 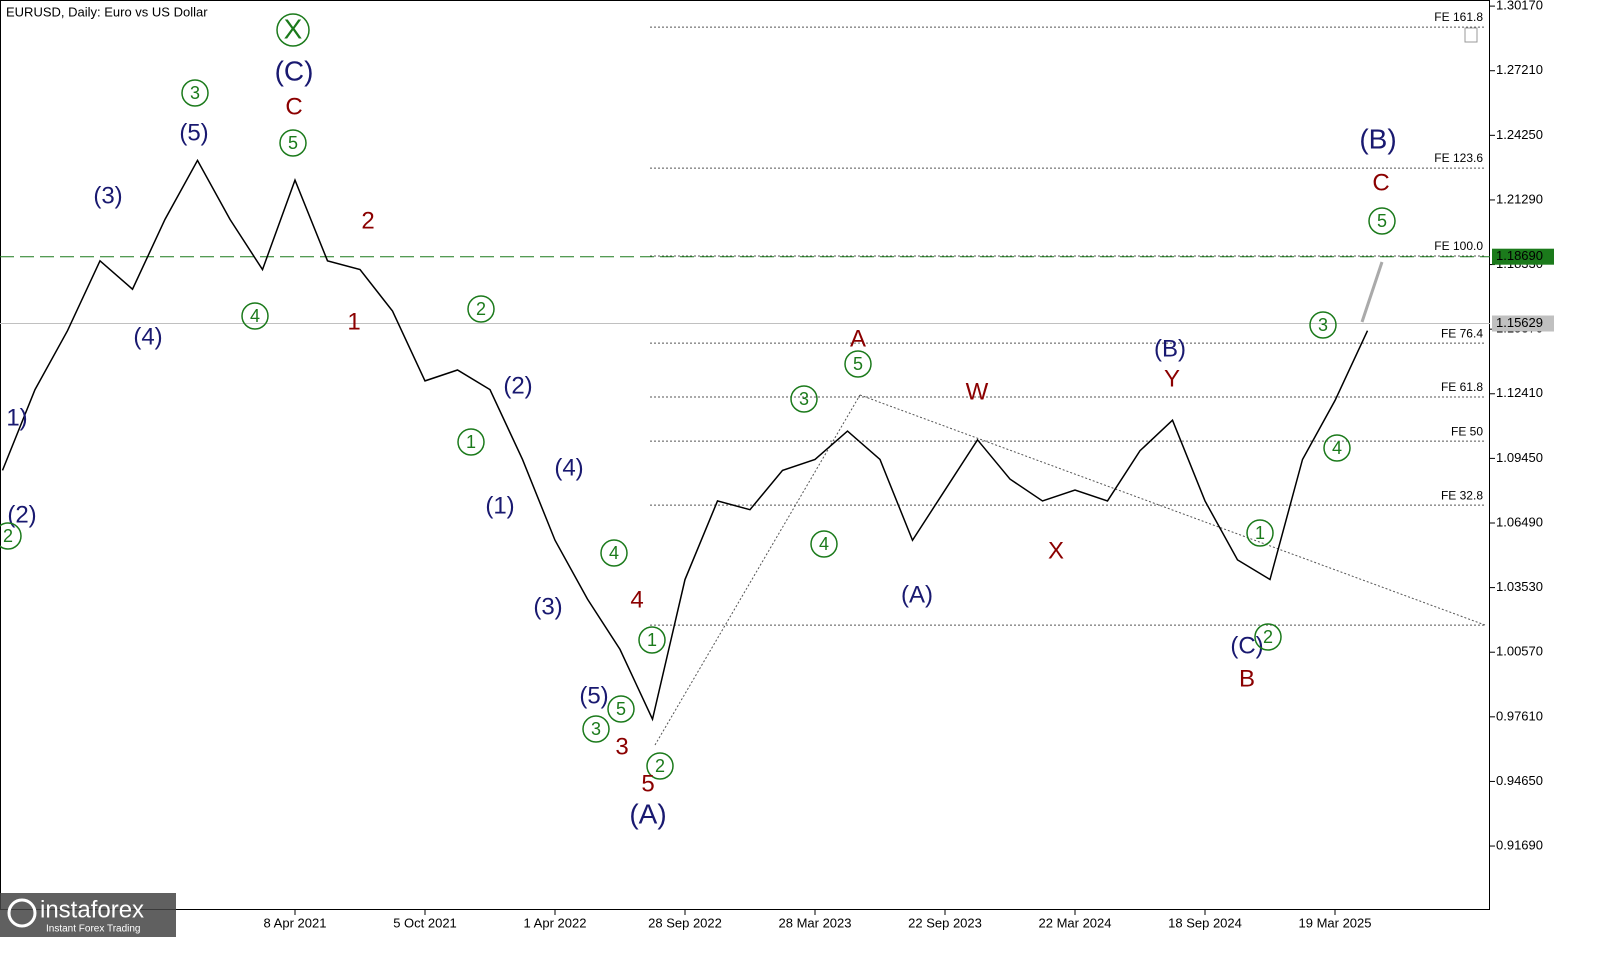 I want to click on price-label: 1.18690, so click(x=1519, y=255).